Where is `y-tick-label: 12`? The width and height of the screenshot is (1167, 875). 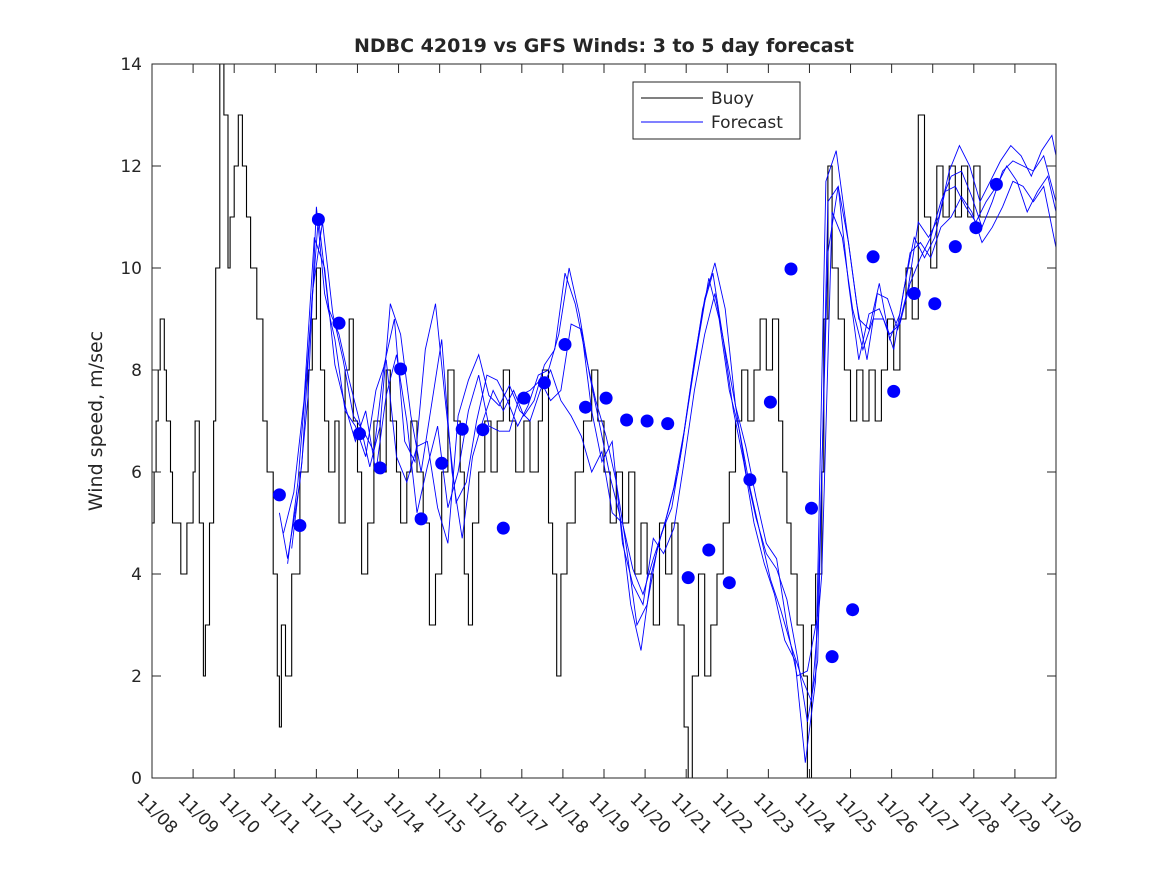 y-tick-label: 12 is located at coordinates (131, 167).